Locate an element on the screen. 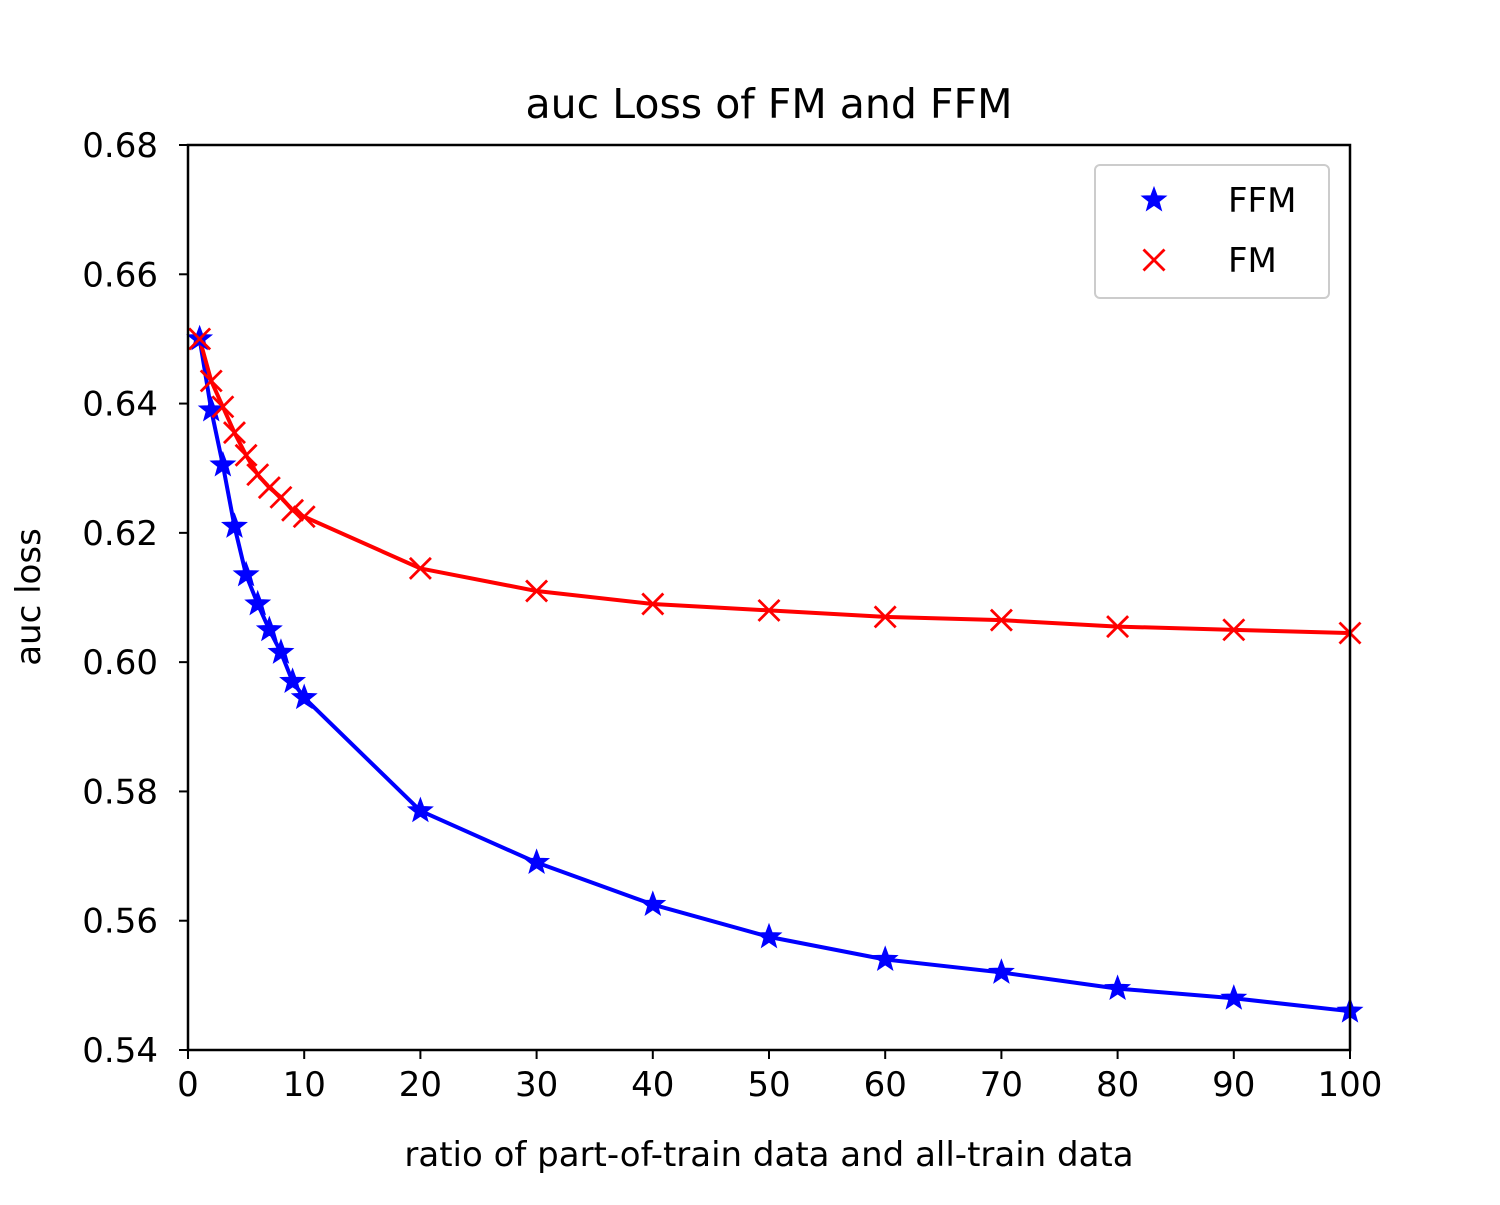  y-tick-label: 0.62 is located at coordinates (120, 534).